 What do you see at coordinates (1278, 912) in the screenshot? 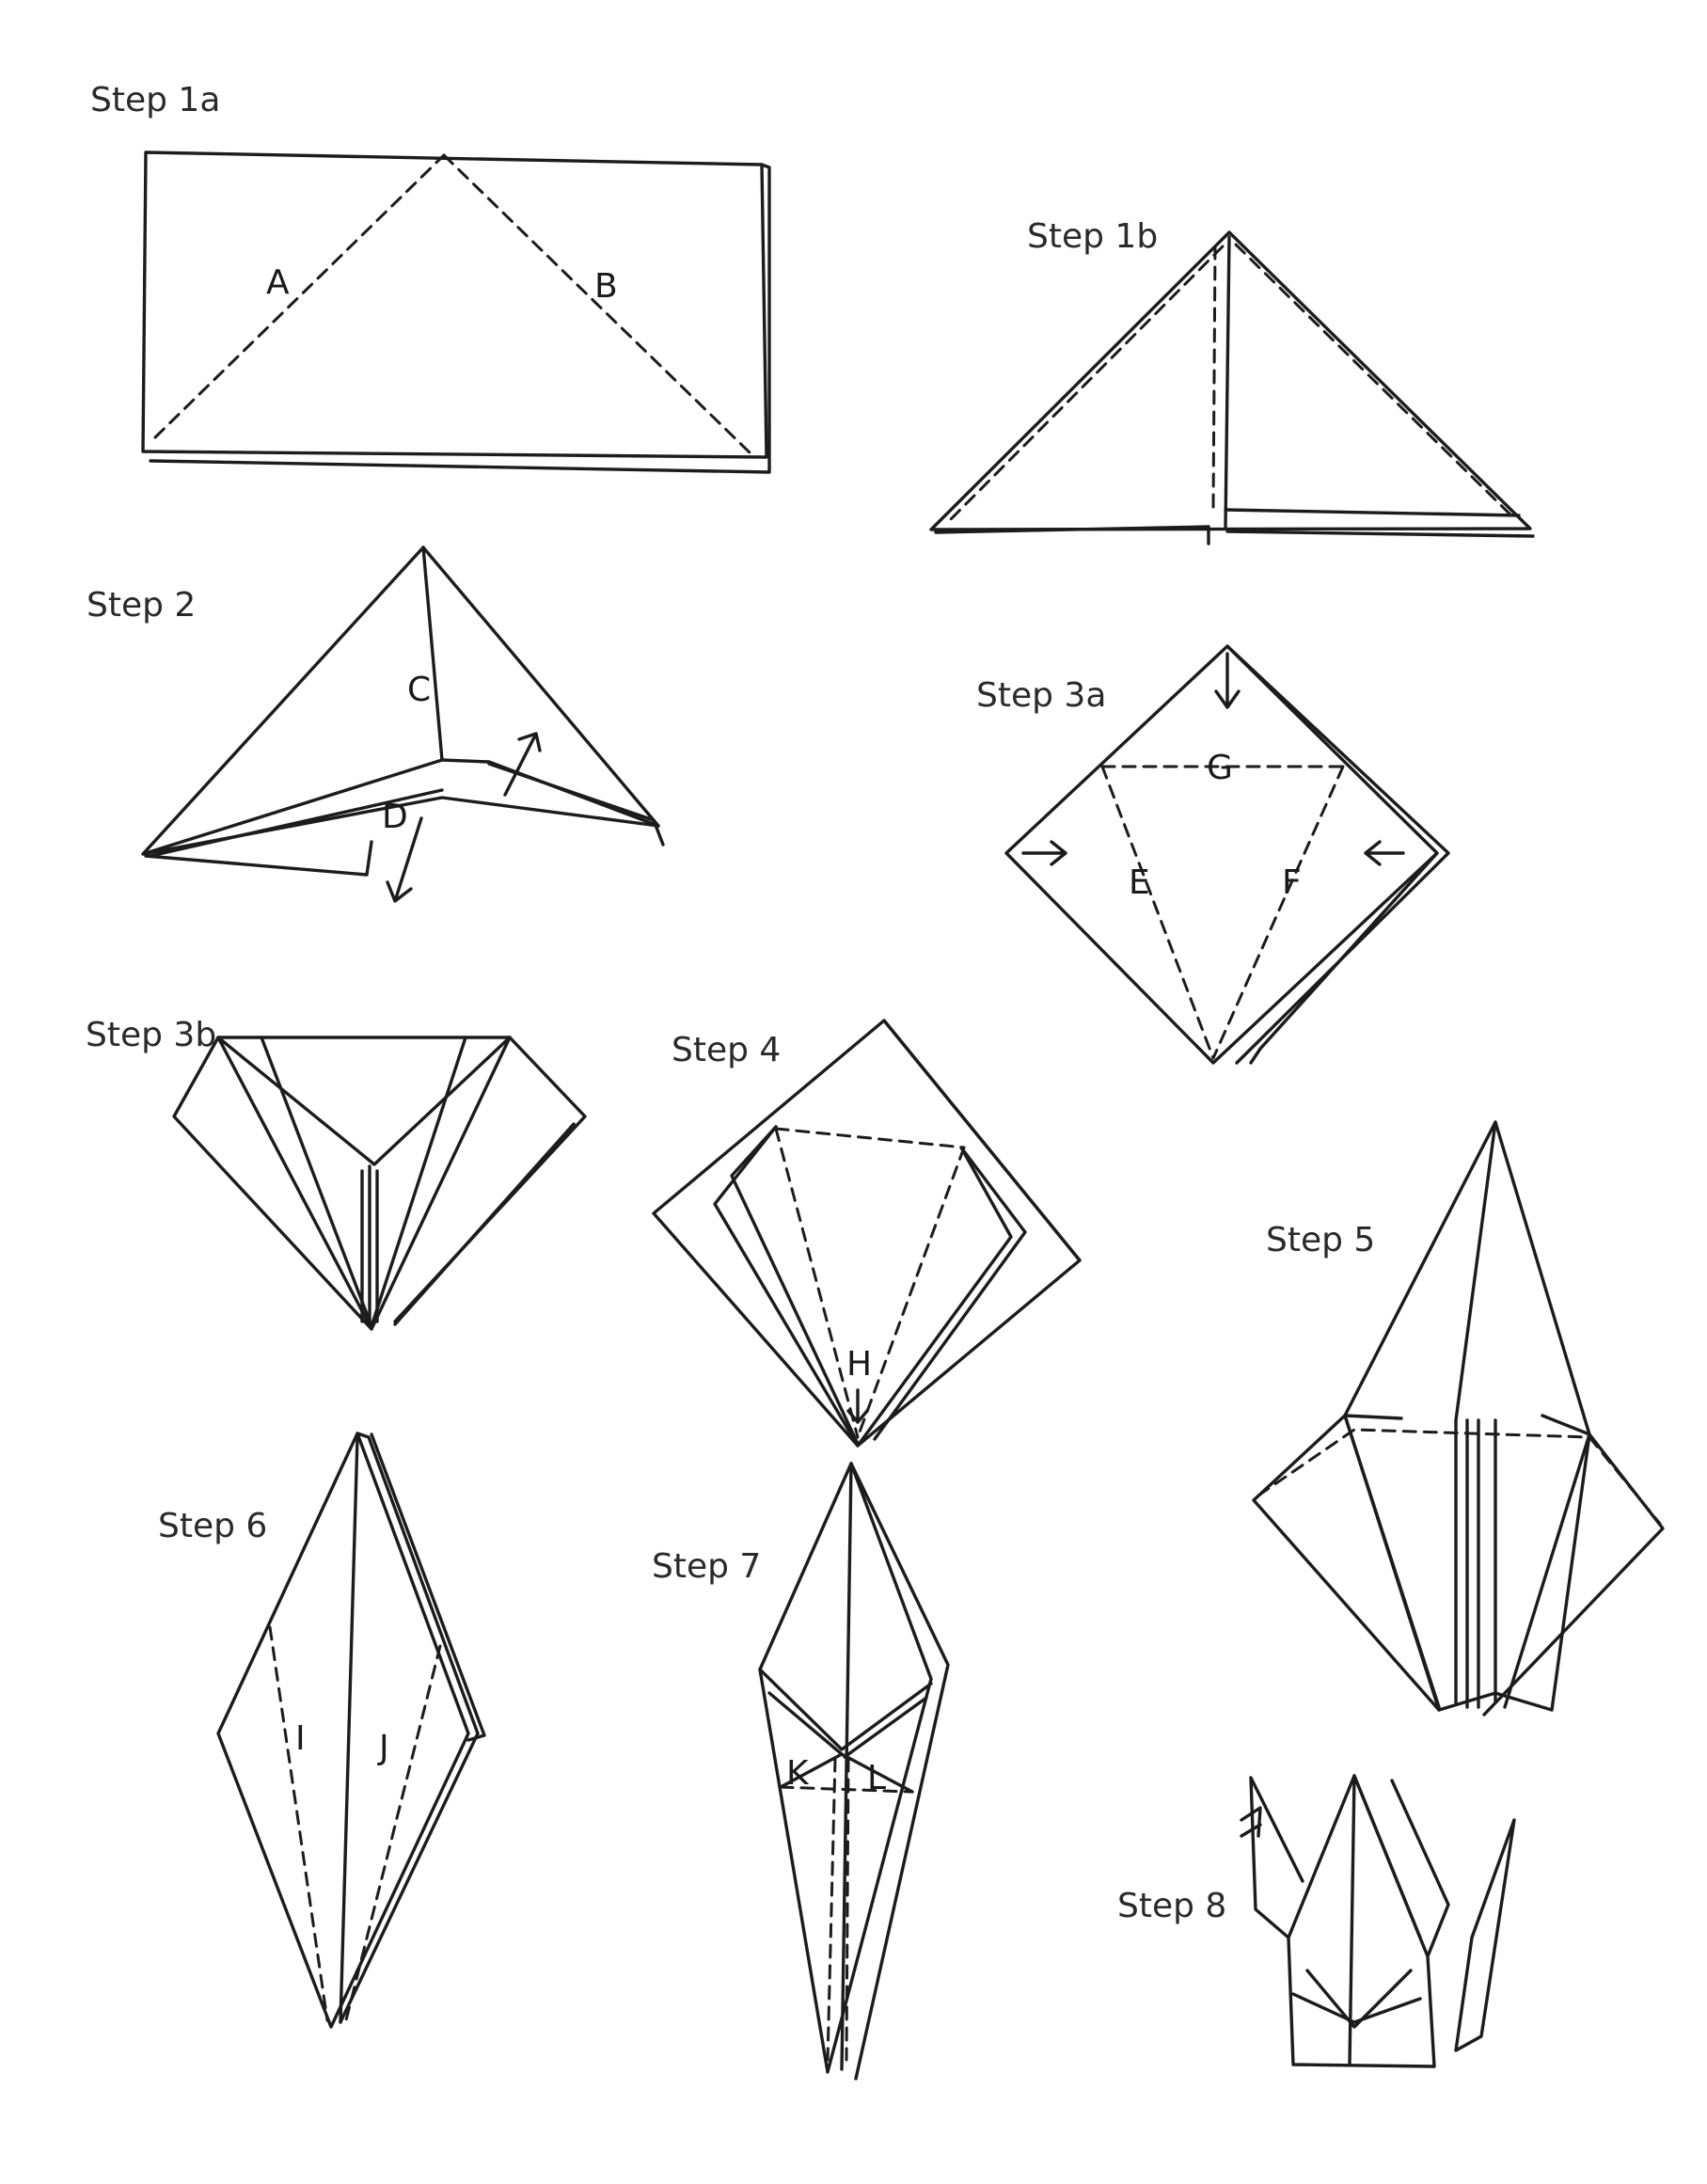
I see `fold-line-f` at bounding box center [1278, 912].